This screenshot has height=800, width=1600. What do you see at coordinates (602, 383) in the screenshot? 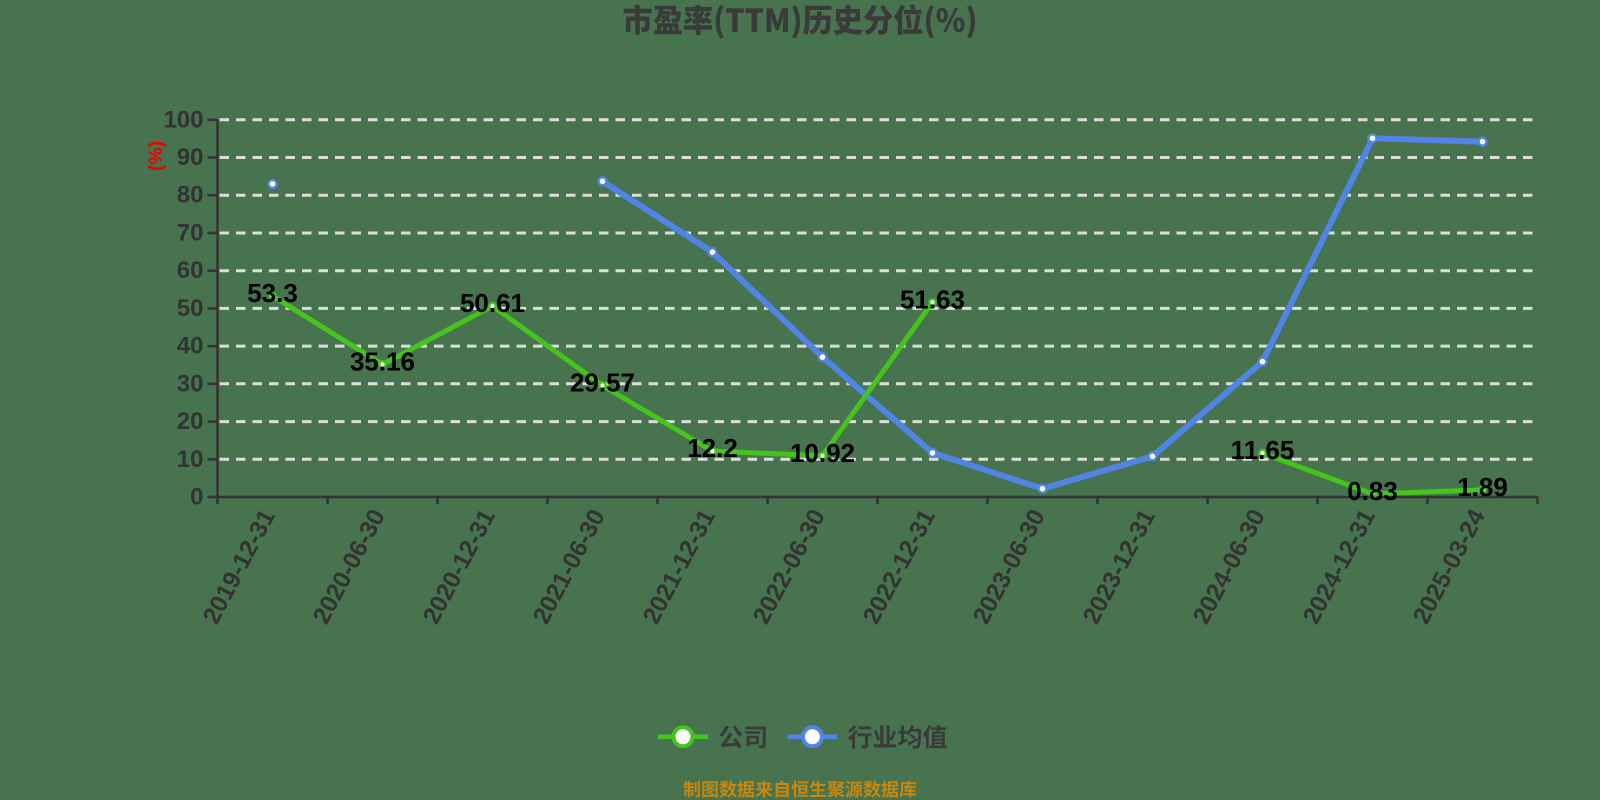
I see `svg-text: 29.57` at bounding box center [602, 383].